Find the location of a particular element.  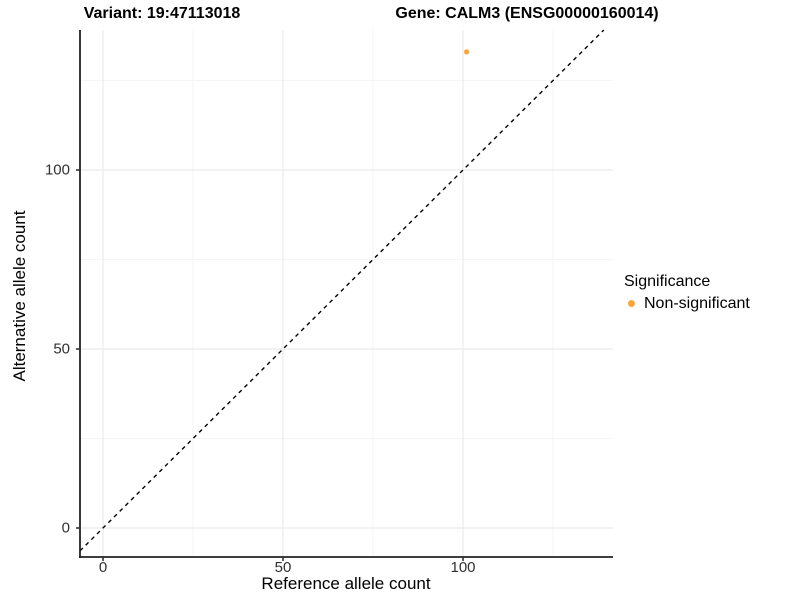

legend-entry-label: Non-significant is located at coordinates (697, 303).